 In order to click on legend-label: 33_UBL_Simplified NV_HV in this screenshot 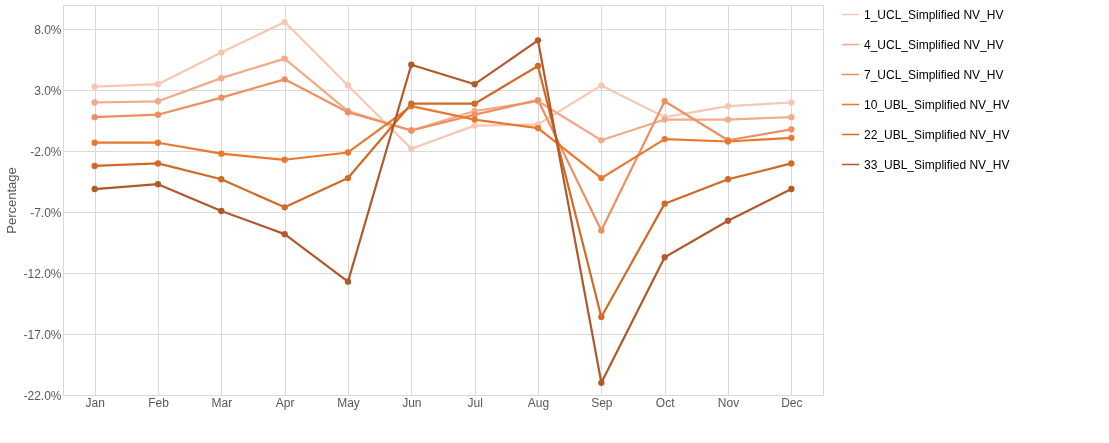, I will do `click(937, 164)`.